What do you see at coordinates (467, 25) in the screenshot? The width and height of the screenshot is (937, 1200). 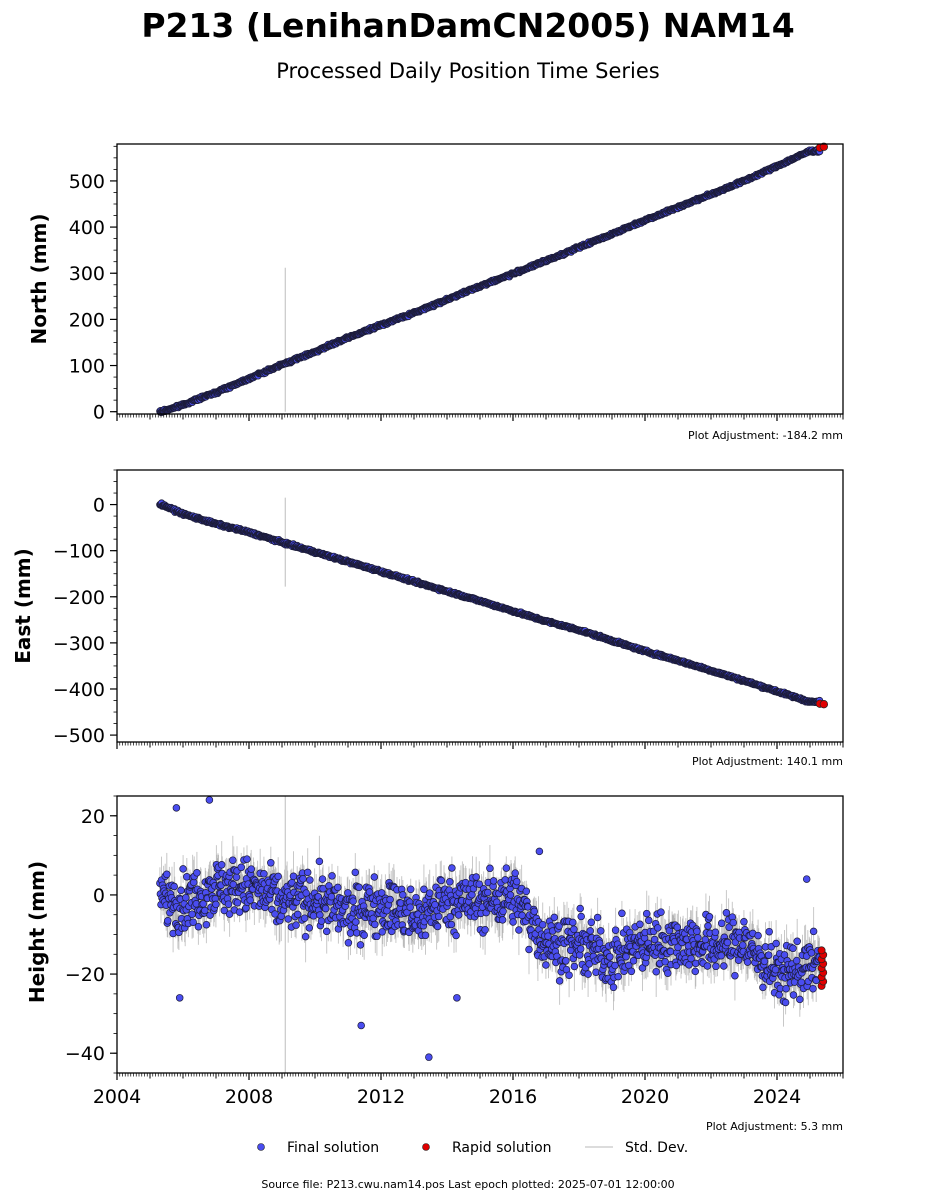 I see `chart-title: P213 (LenihanDamCN2005) NAM14` at bounding box center [467, 25].